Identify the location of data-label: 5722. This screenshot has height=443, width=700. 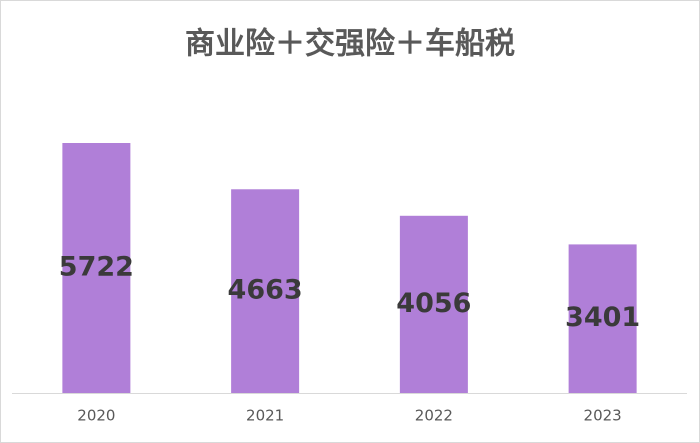
(96, 267).